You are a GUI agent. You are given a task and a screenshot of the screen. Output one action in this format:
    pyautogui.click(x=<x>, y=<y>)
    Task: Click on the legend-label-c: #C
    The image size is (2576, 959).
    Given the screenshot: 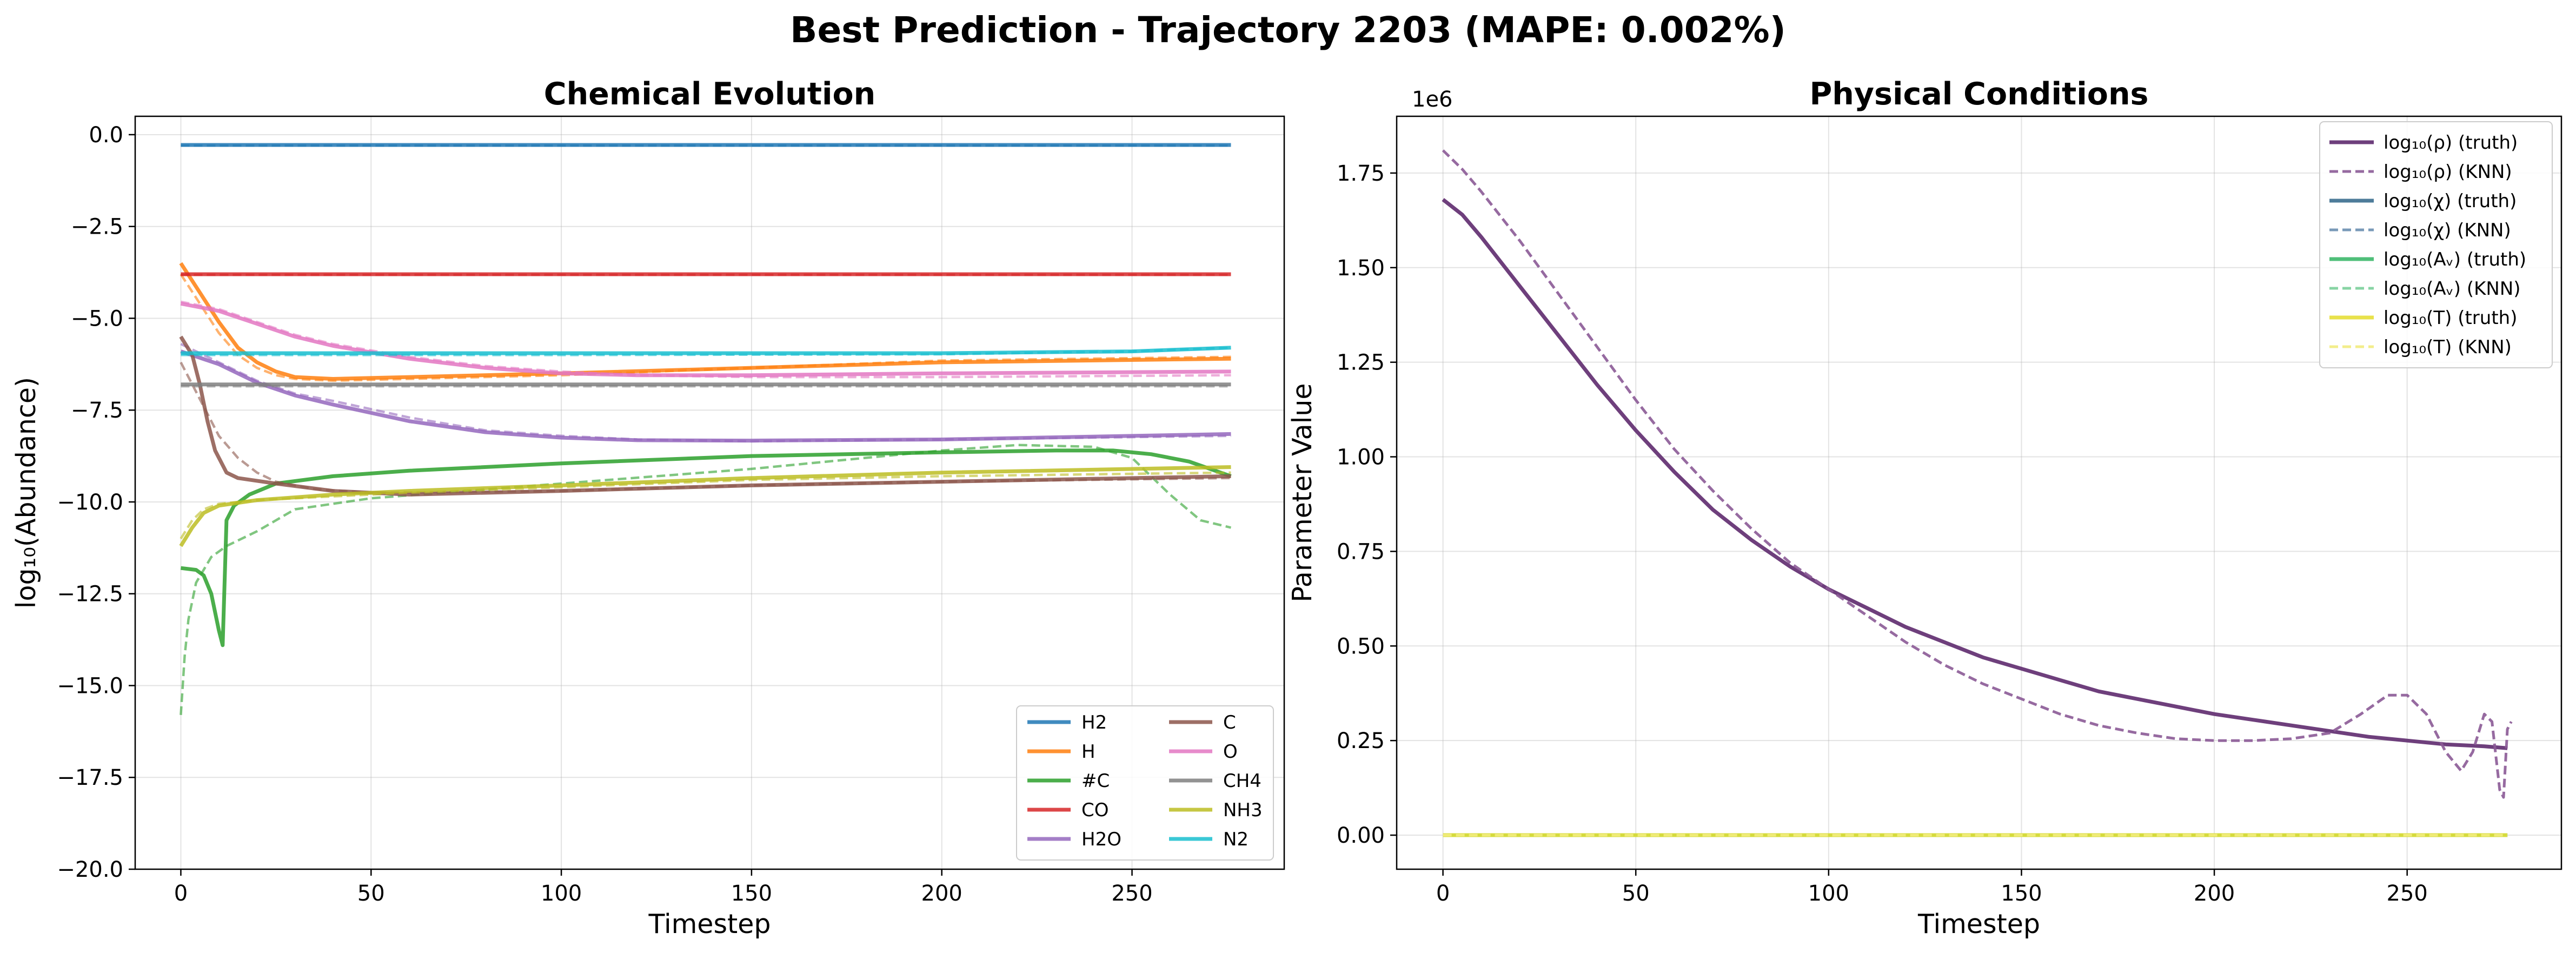 What is the action you would take?
    pyautogui.click(x=1095, y=781)
    